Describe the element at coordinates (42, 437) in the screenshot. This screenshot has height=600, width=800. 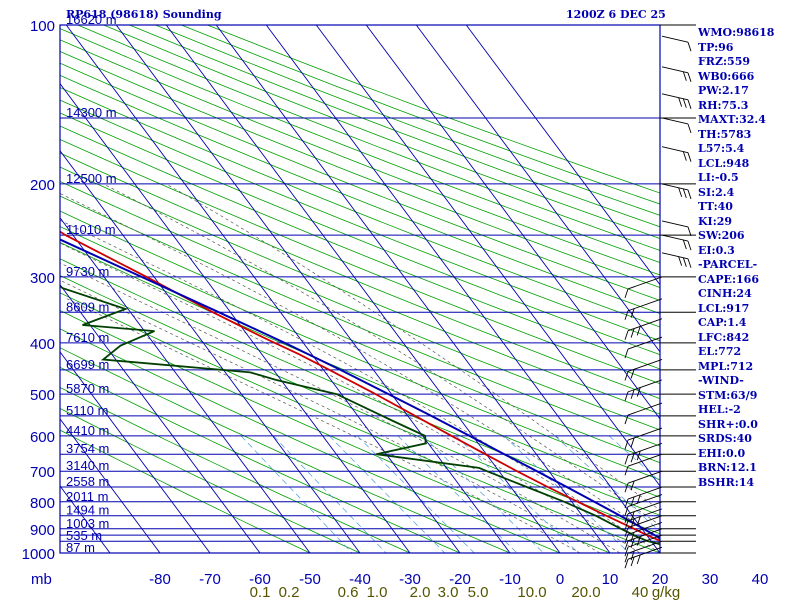
I see `pressure-tick-label: 600` at that location.